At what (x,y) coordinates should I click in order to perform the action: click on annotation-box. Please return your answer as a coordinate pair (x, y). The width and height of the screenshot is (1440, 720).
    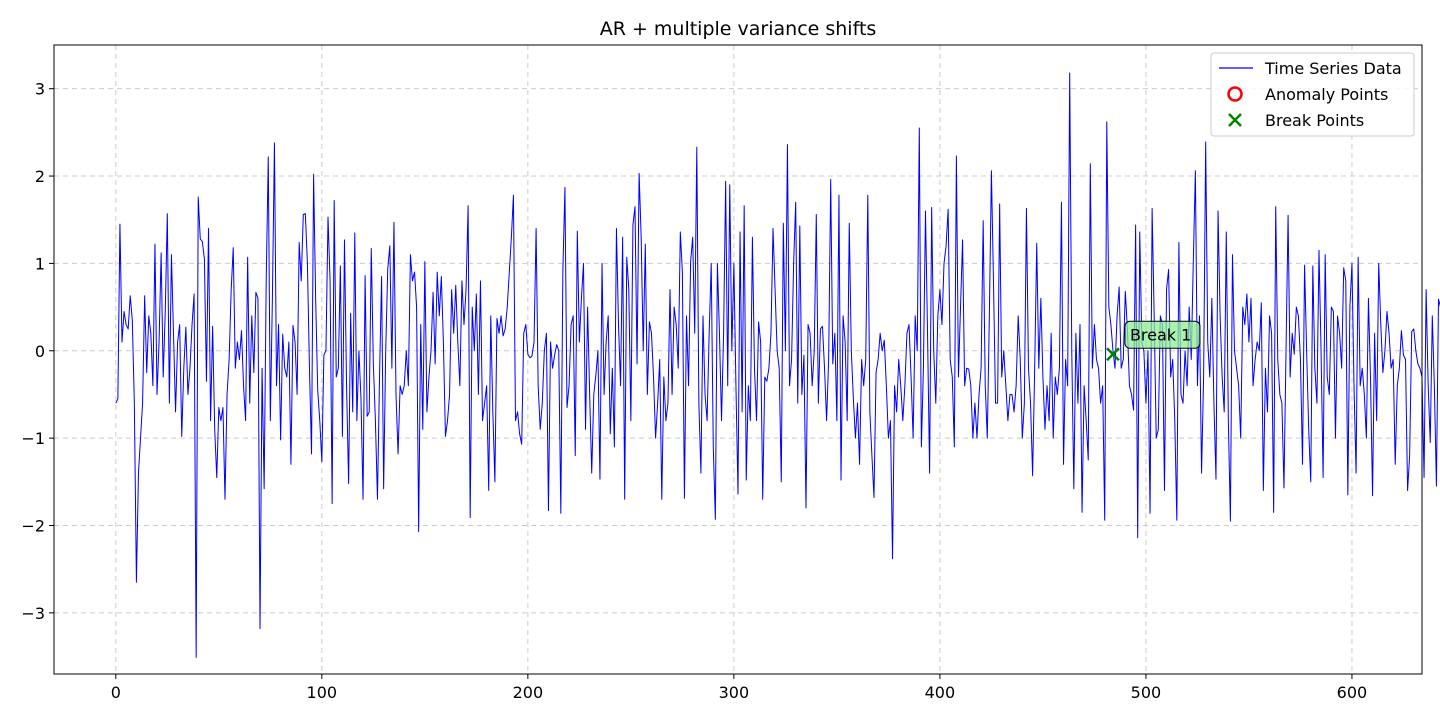
    Looking at the image, I should click on (1162, 334).